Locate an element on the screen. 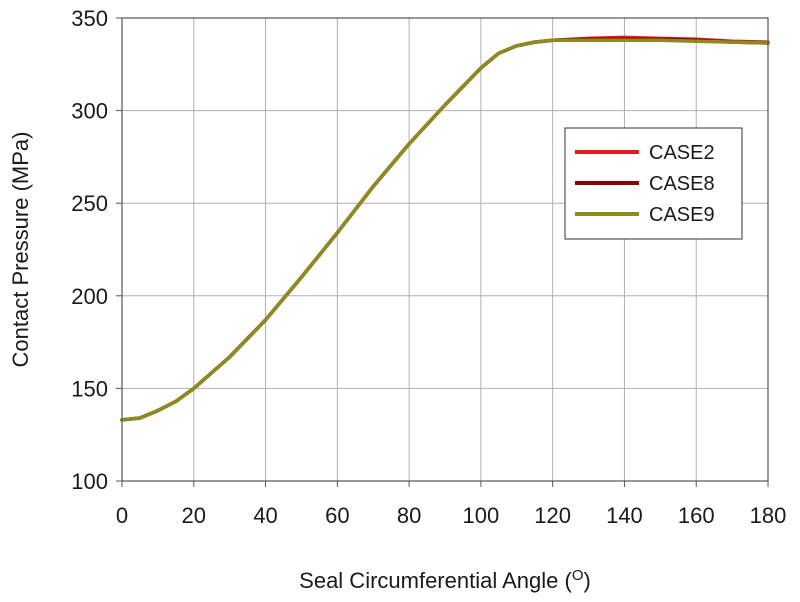  x-axis-title-text: Seal Circumferential Angle ( is located at coordinates (435, 580).